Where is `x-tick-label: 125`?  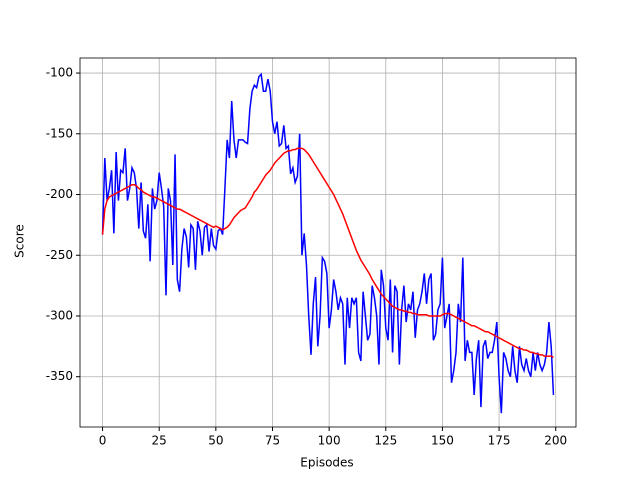
x-tick-label: 125 is located at coordinates (385, 441).